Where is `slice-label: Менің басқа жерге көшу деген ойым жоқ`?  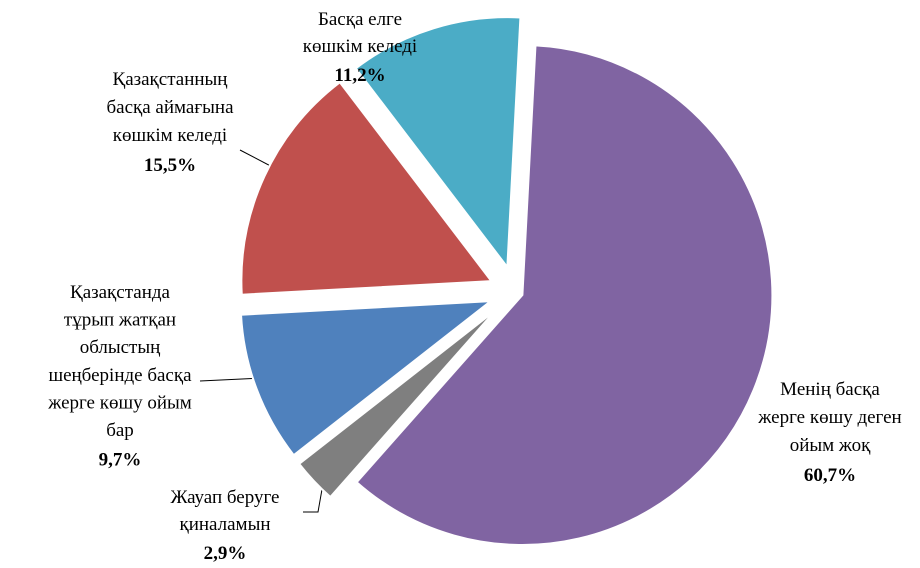
slice-label: Менің басқа жерге көшу деген ойым жоқ is located at coordinates (829, 417).